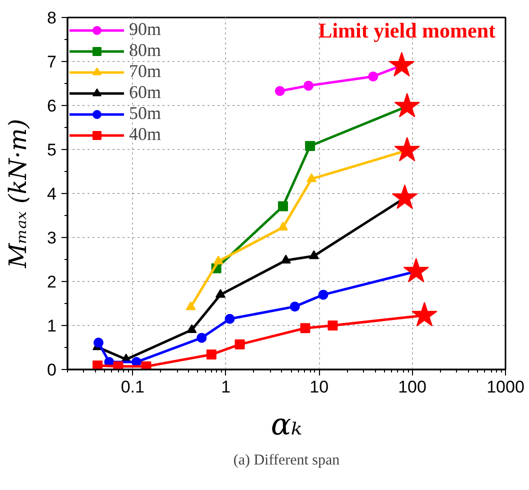 The height and width of the screenshot is (490, 529). I want to click on y-tick-label: 1, so click(52, 326).